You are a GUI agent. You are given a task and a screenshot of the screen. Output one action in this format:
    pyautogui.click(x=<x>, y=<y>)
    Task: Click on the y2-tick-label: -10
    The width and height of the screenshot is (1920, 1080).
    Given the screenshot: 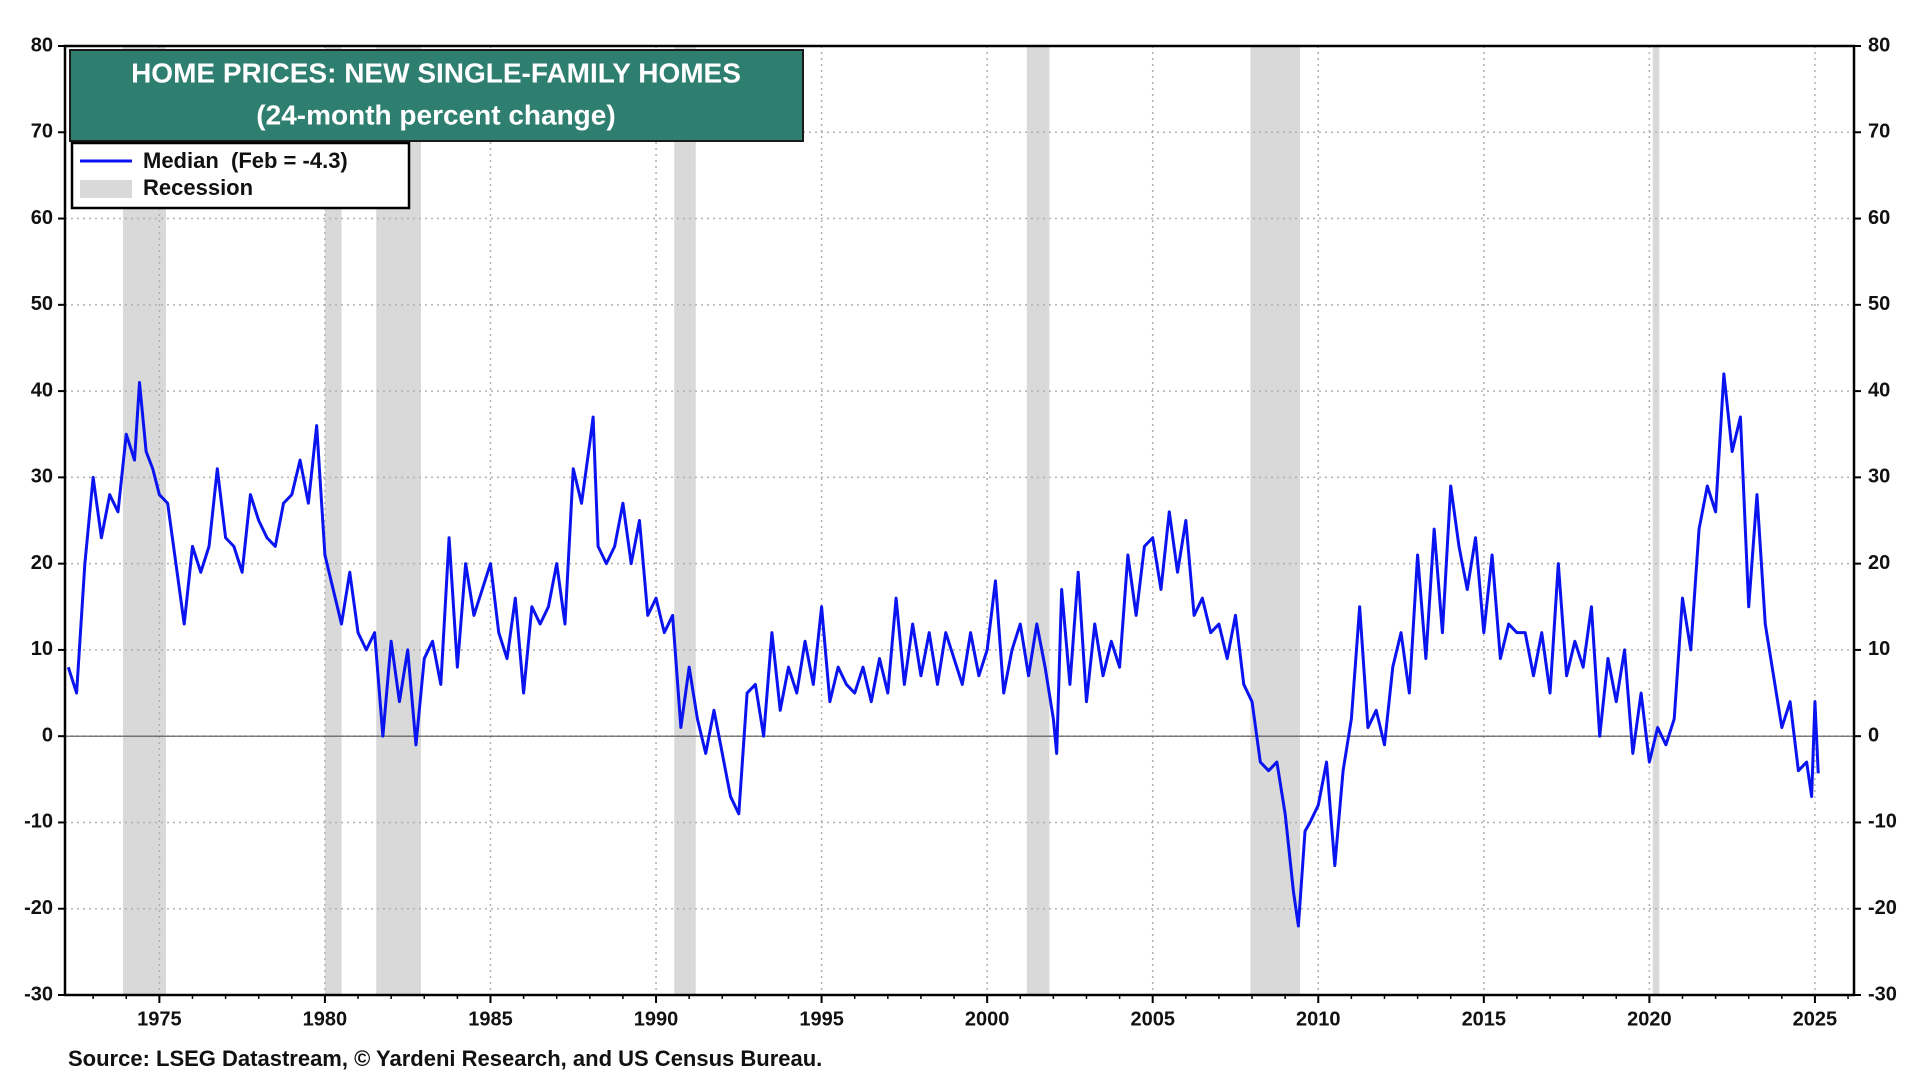 What is the action you would take?
    pyautogui.click(x=1882, y=822)
    